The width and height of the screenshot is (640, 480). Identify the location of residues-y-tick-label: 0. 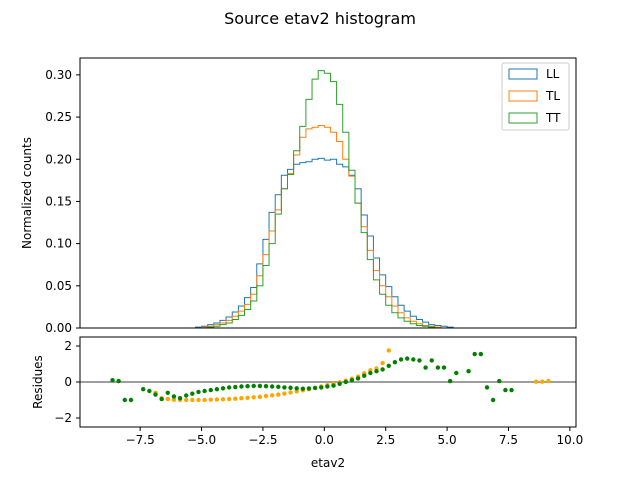
(68, 382).